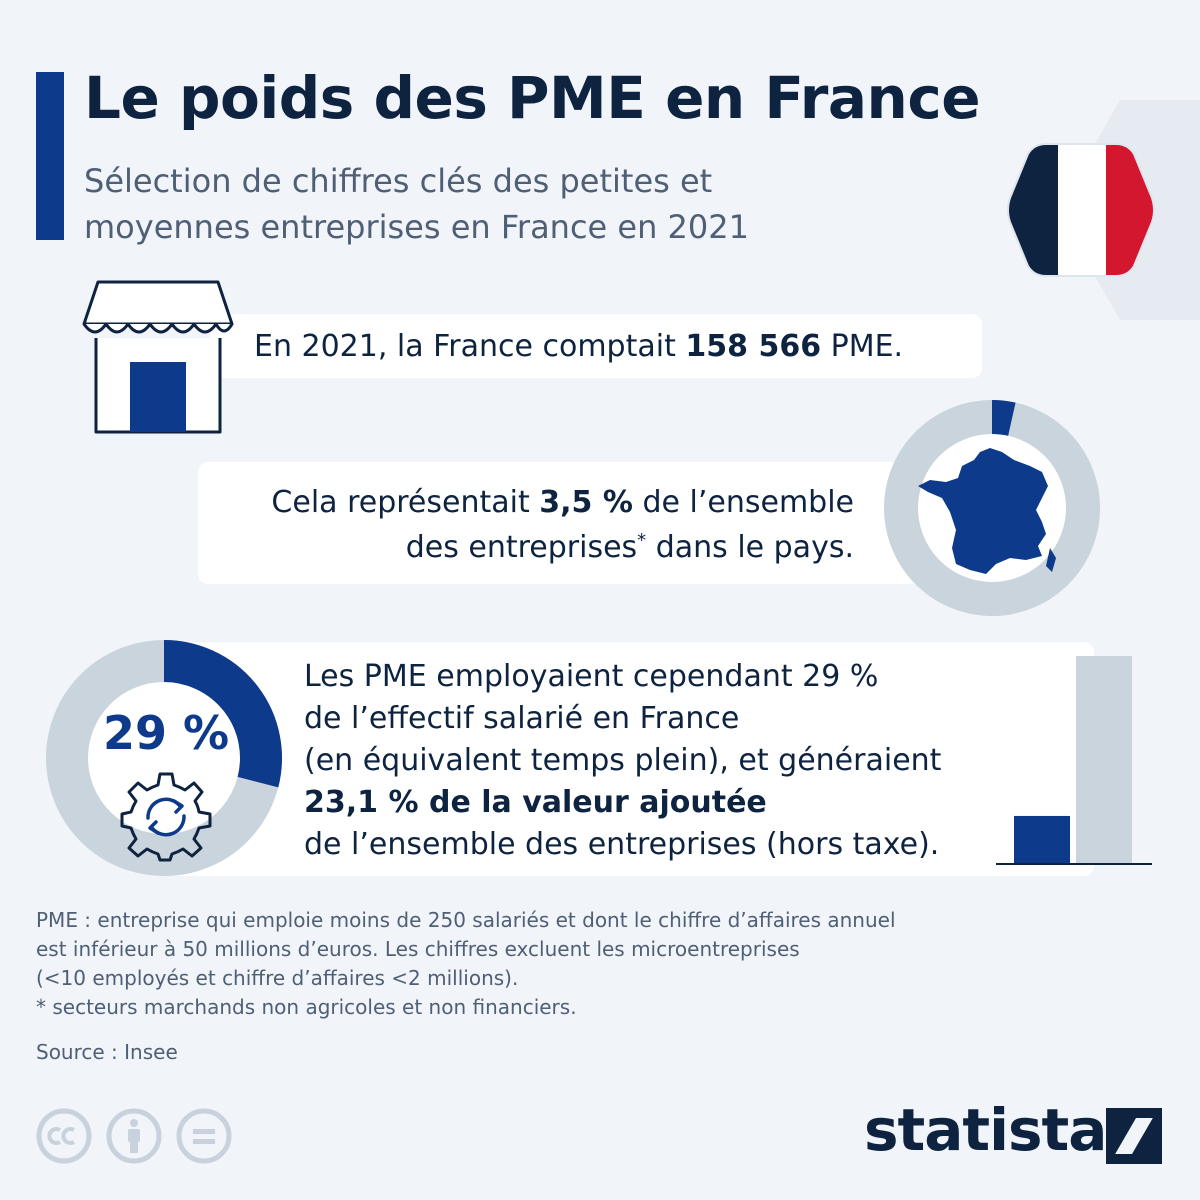 The image size is (1200, 1200). What do you see at coordinates (535, 802) in the screenshot?
I see `value-added-highlight: 23,1 % de la valeur ajoutée` at bounding box center [535, 802].